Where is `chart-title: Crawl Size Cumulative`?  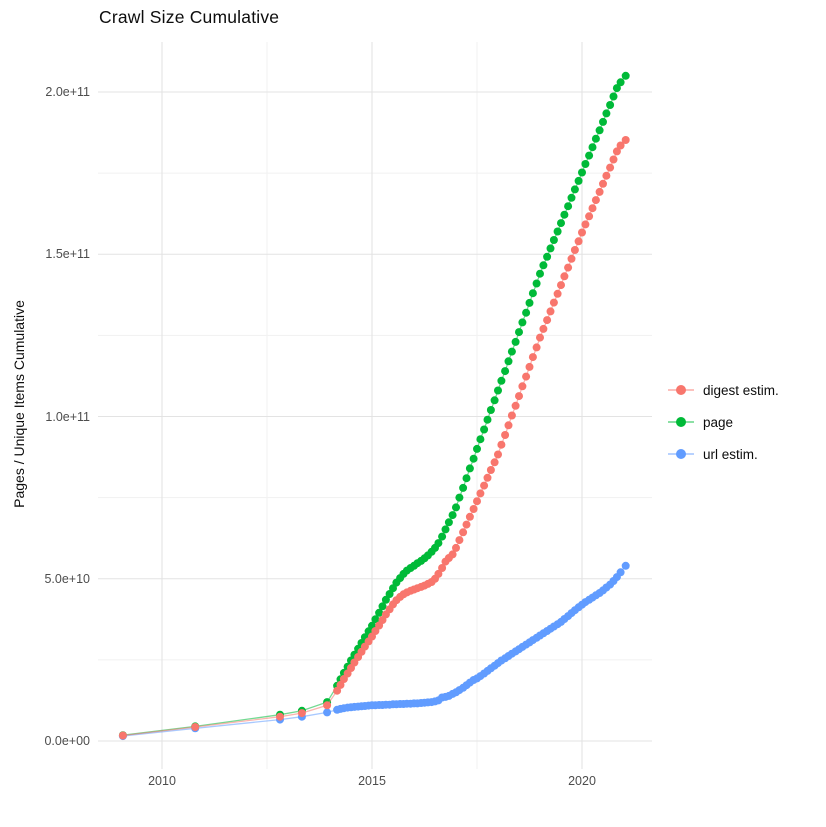
chart-title: Crawl Size Cumulative is located at coordinates (189, 17).